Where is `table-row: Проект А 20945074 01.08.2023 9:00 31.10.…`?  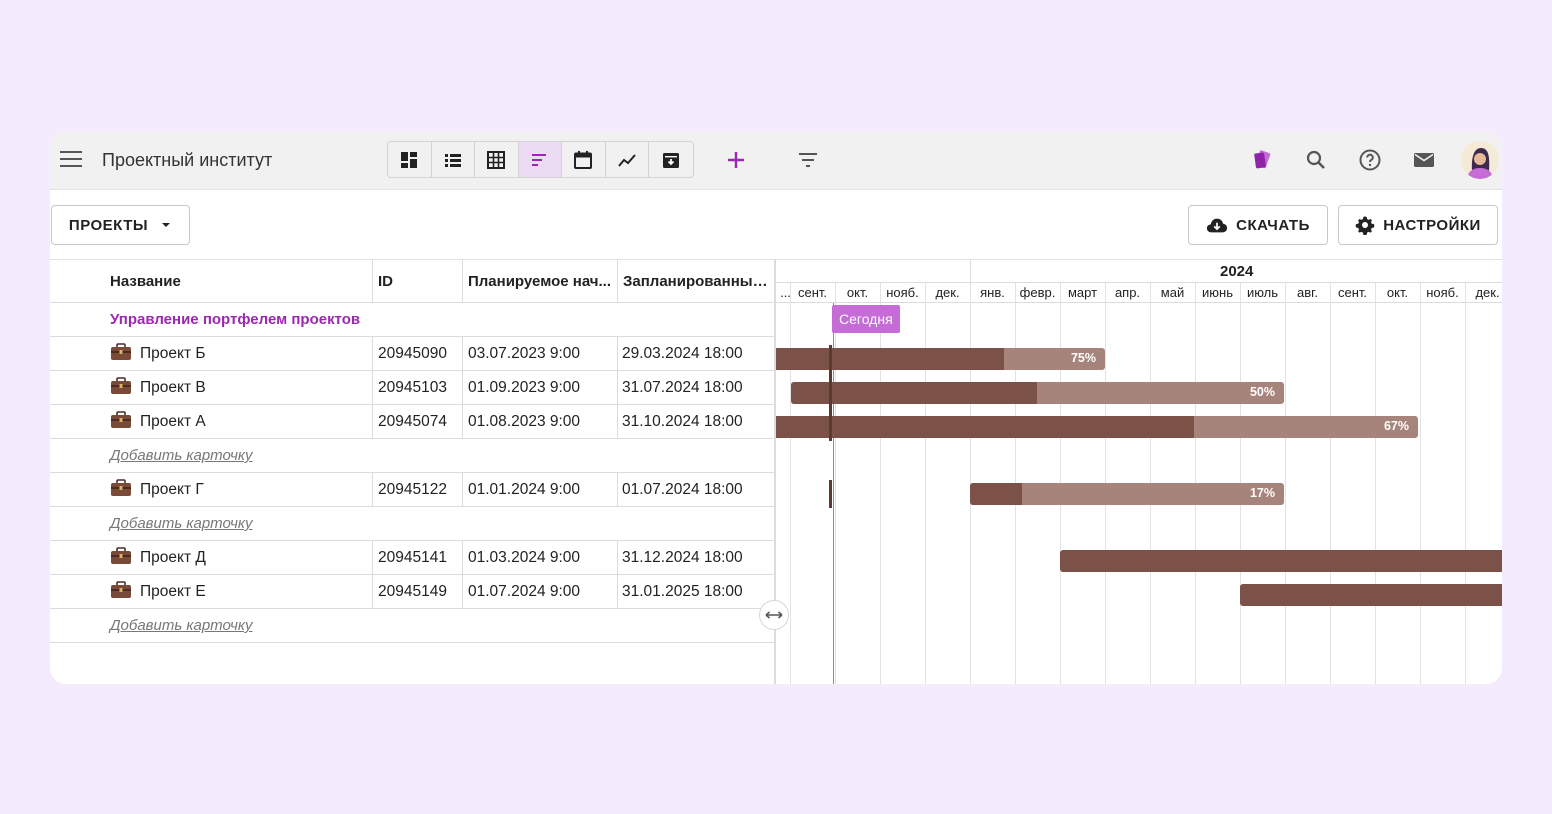
table-row: Проект А 20945074 01.08.2023 9:00 31.10.… is located at coordinates (412, 422).